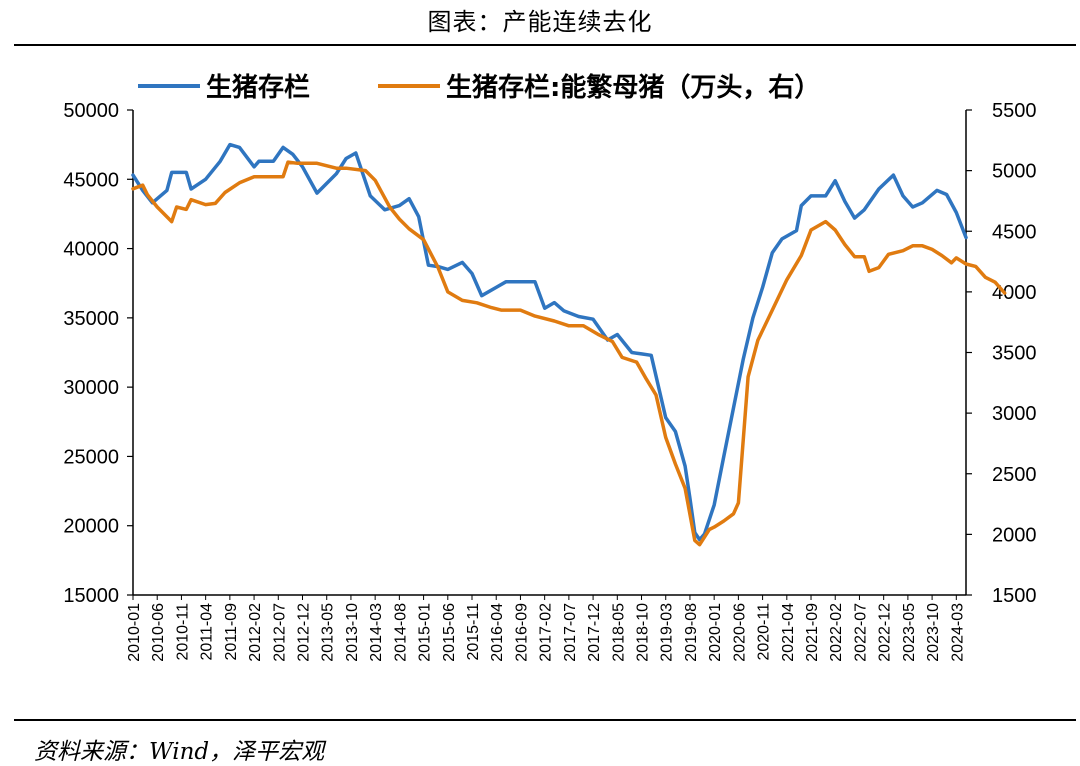 The width and height of the screenshot is (1080, 766). I want to click on x-tick-label: 2016-04, so click(497, 632).